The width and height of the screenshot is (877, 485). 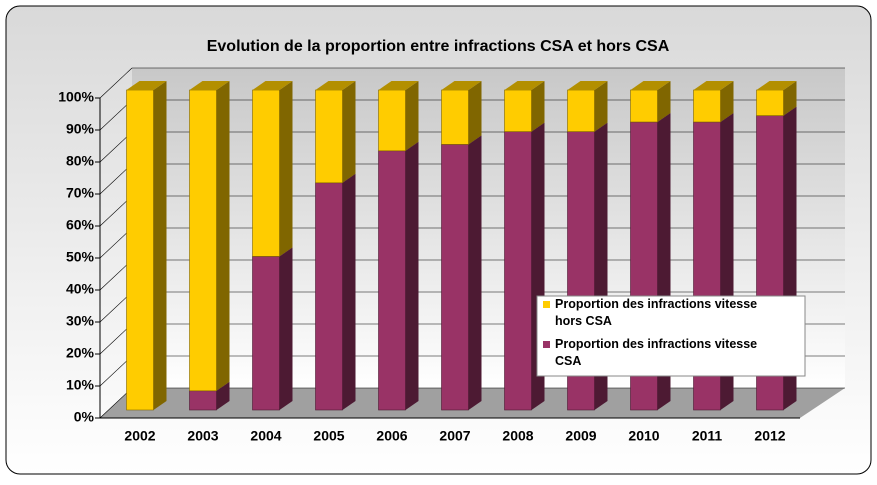 What do you see at coordinates (202, 436) in the screenshot?
I see `x-tick-label: 2003` at bounding box center [202, 436].